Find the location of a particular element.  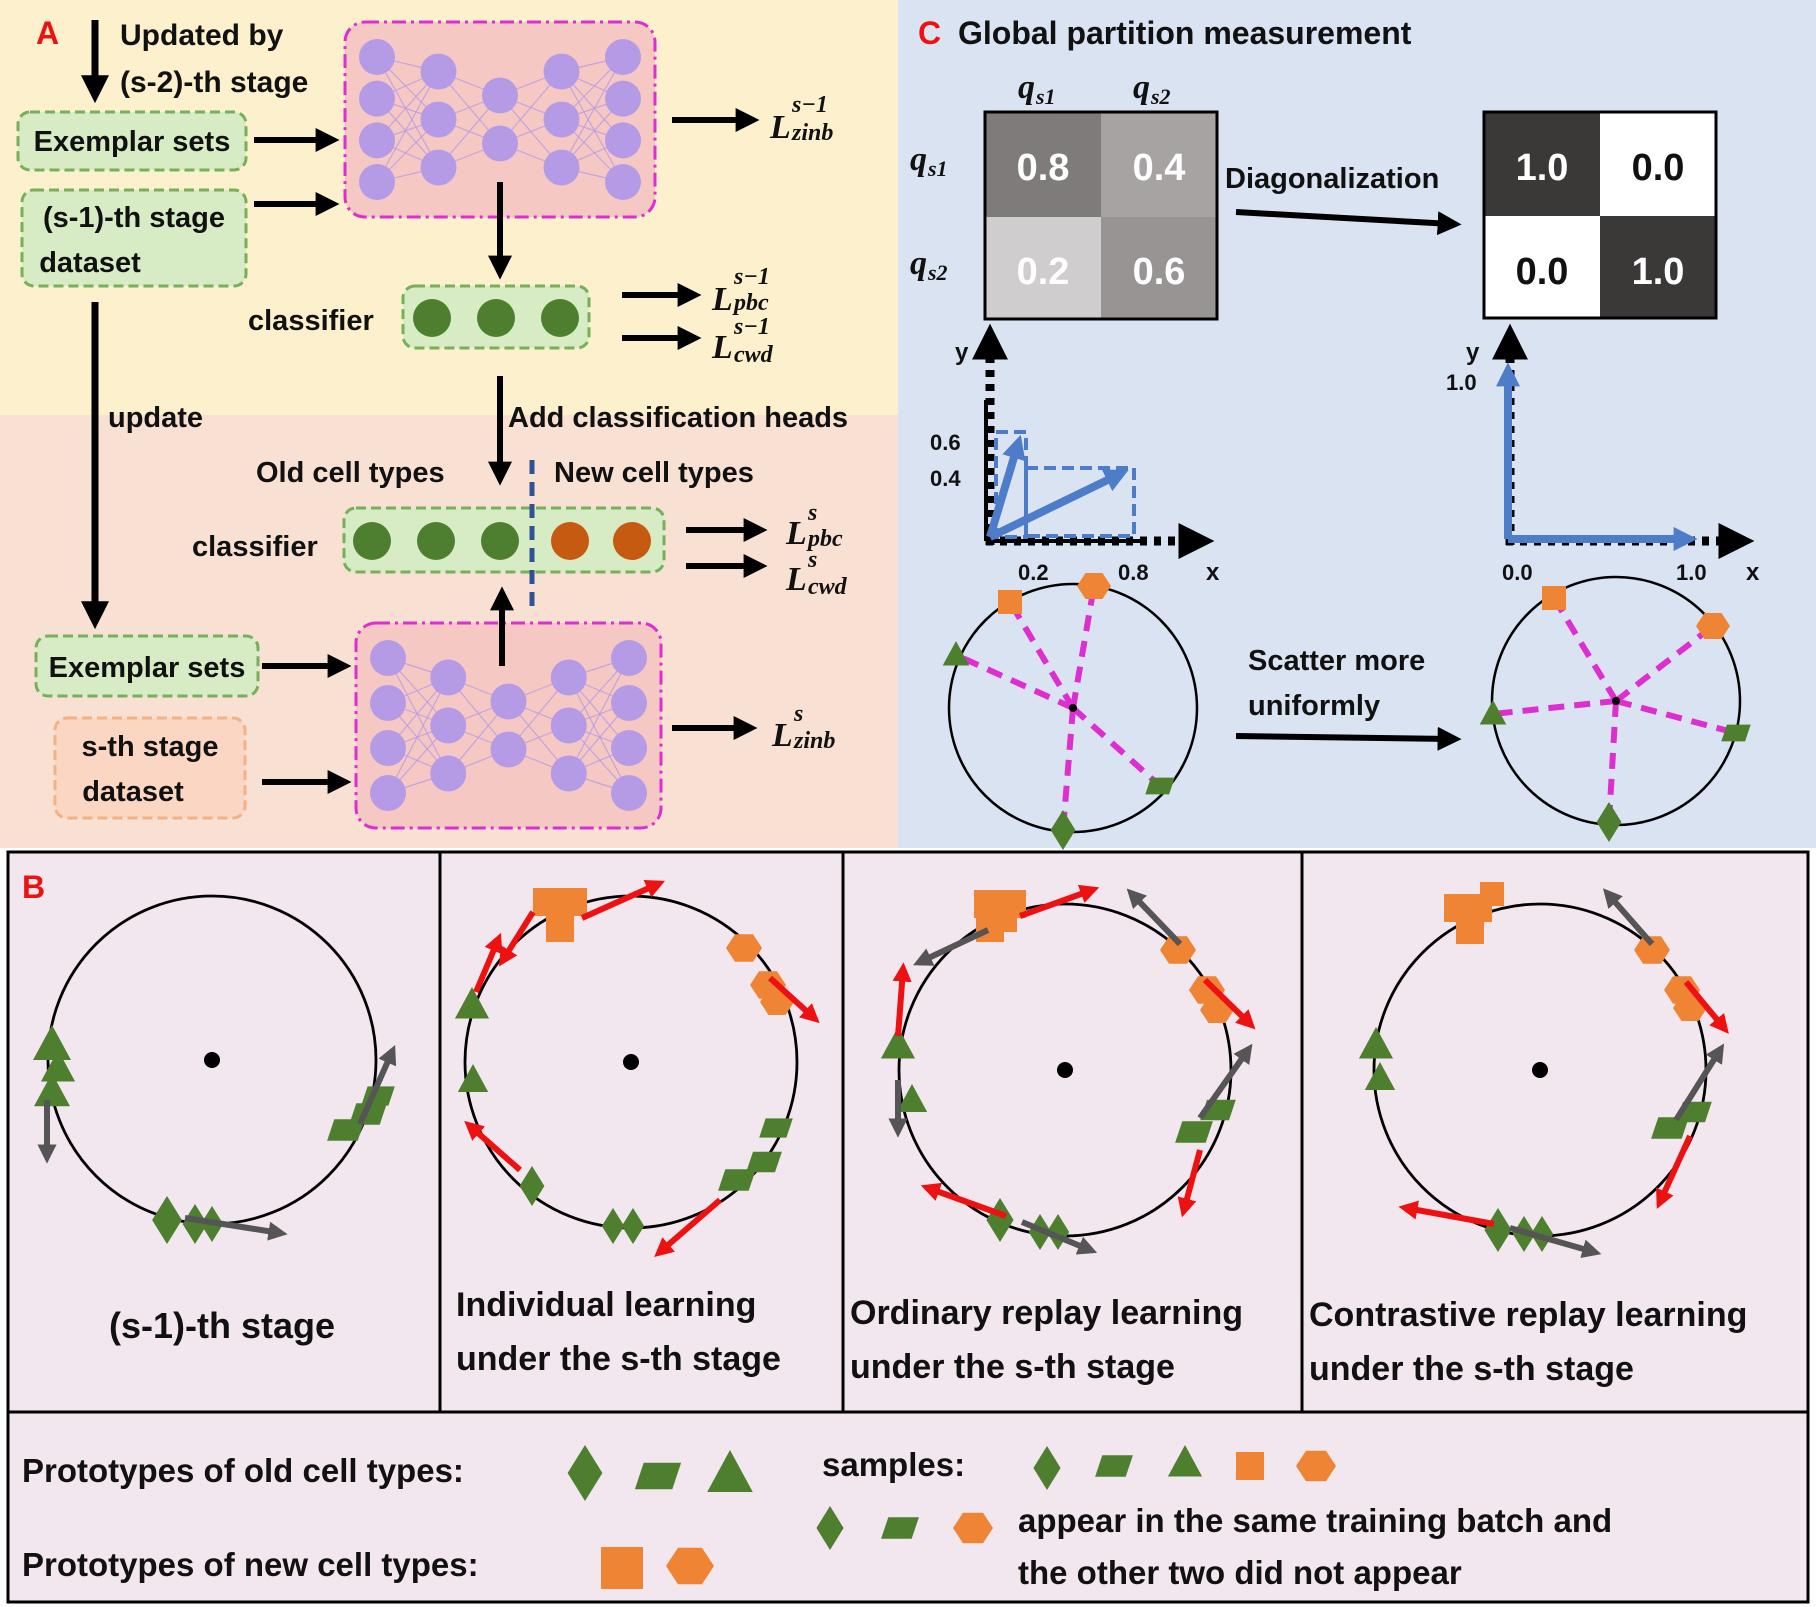

axes-left-vector-q1 is located at coordinates (1006, 486).